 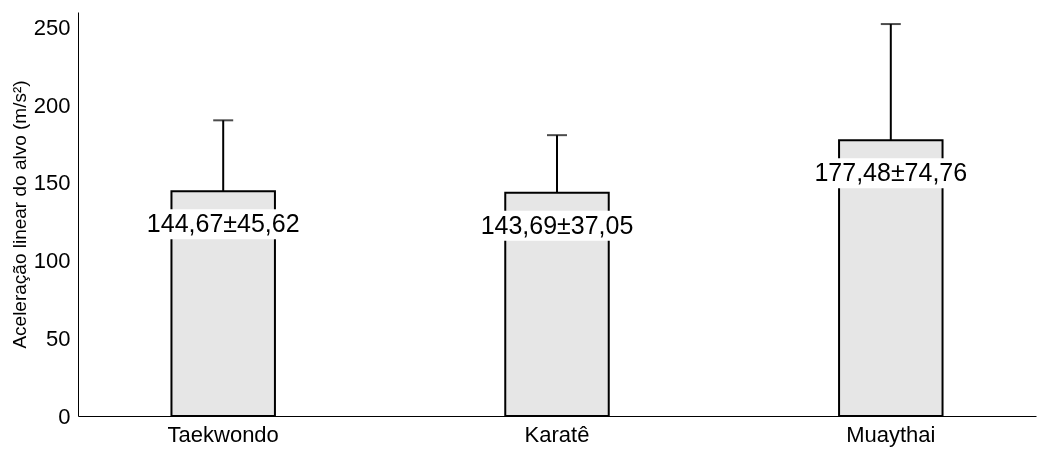 What do you see at coordinates (52, 183) in the screenshot?
I see `y-tick-label: 150` at bounding box center [52, 183].